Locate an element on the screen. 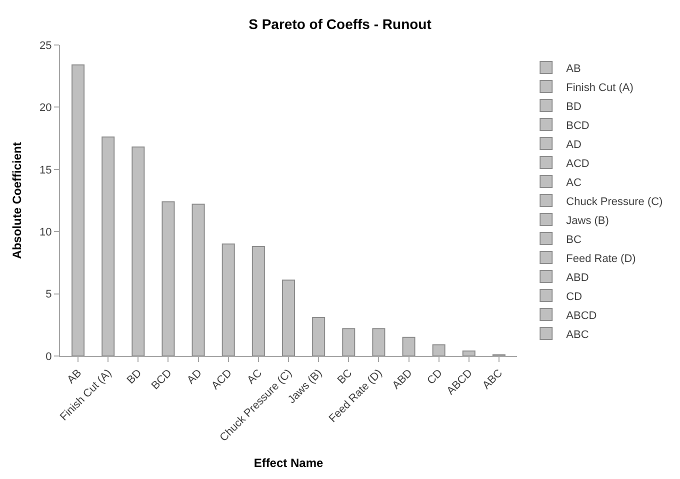 This screenshot has height=479, width=680. y-tick-label: 5 is located at coordinates (49, 294).